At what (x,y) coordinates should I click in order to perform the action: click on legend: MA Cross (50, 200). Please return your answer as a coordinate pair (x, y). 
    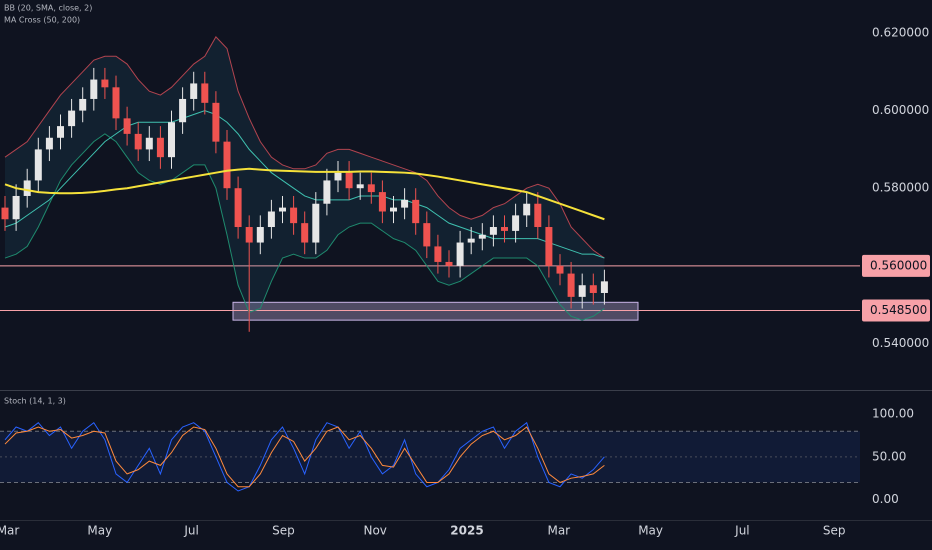
    Looking at the image, I should click on (42, 20).